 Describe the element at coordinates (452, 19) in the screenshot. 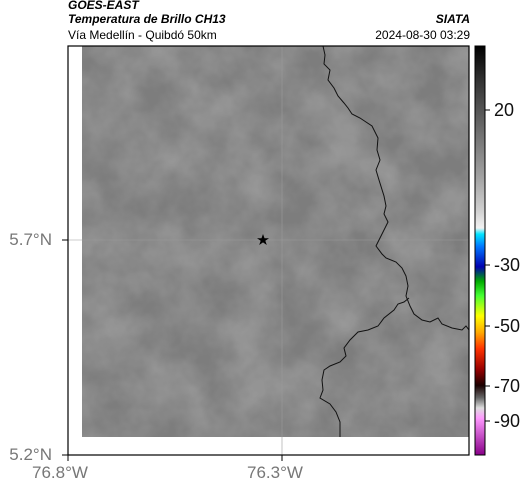

I see `agency-label: SIATA` at that location.